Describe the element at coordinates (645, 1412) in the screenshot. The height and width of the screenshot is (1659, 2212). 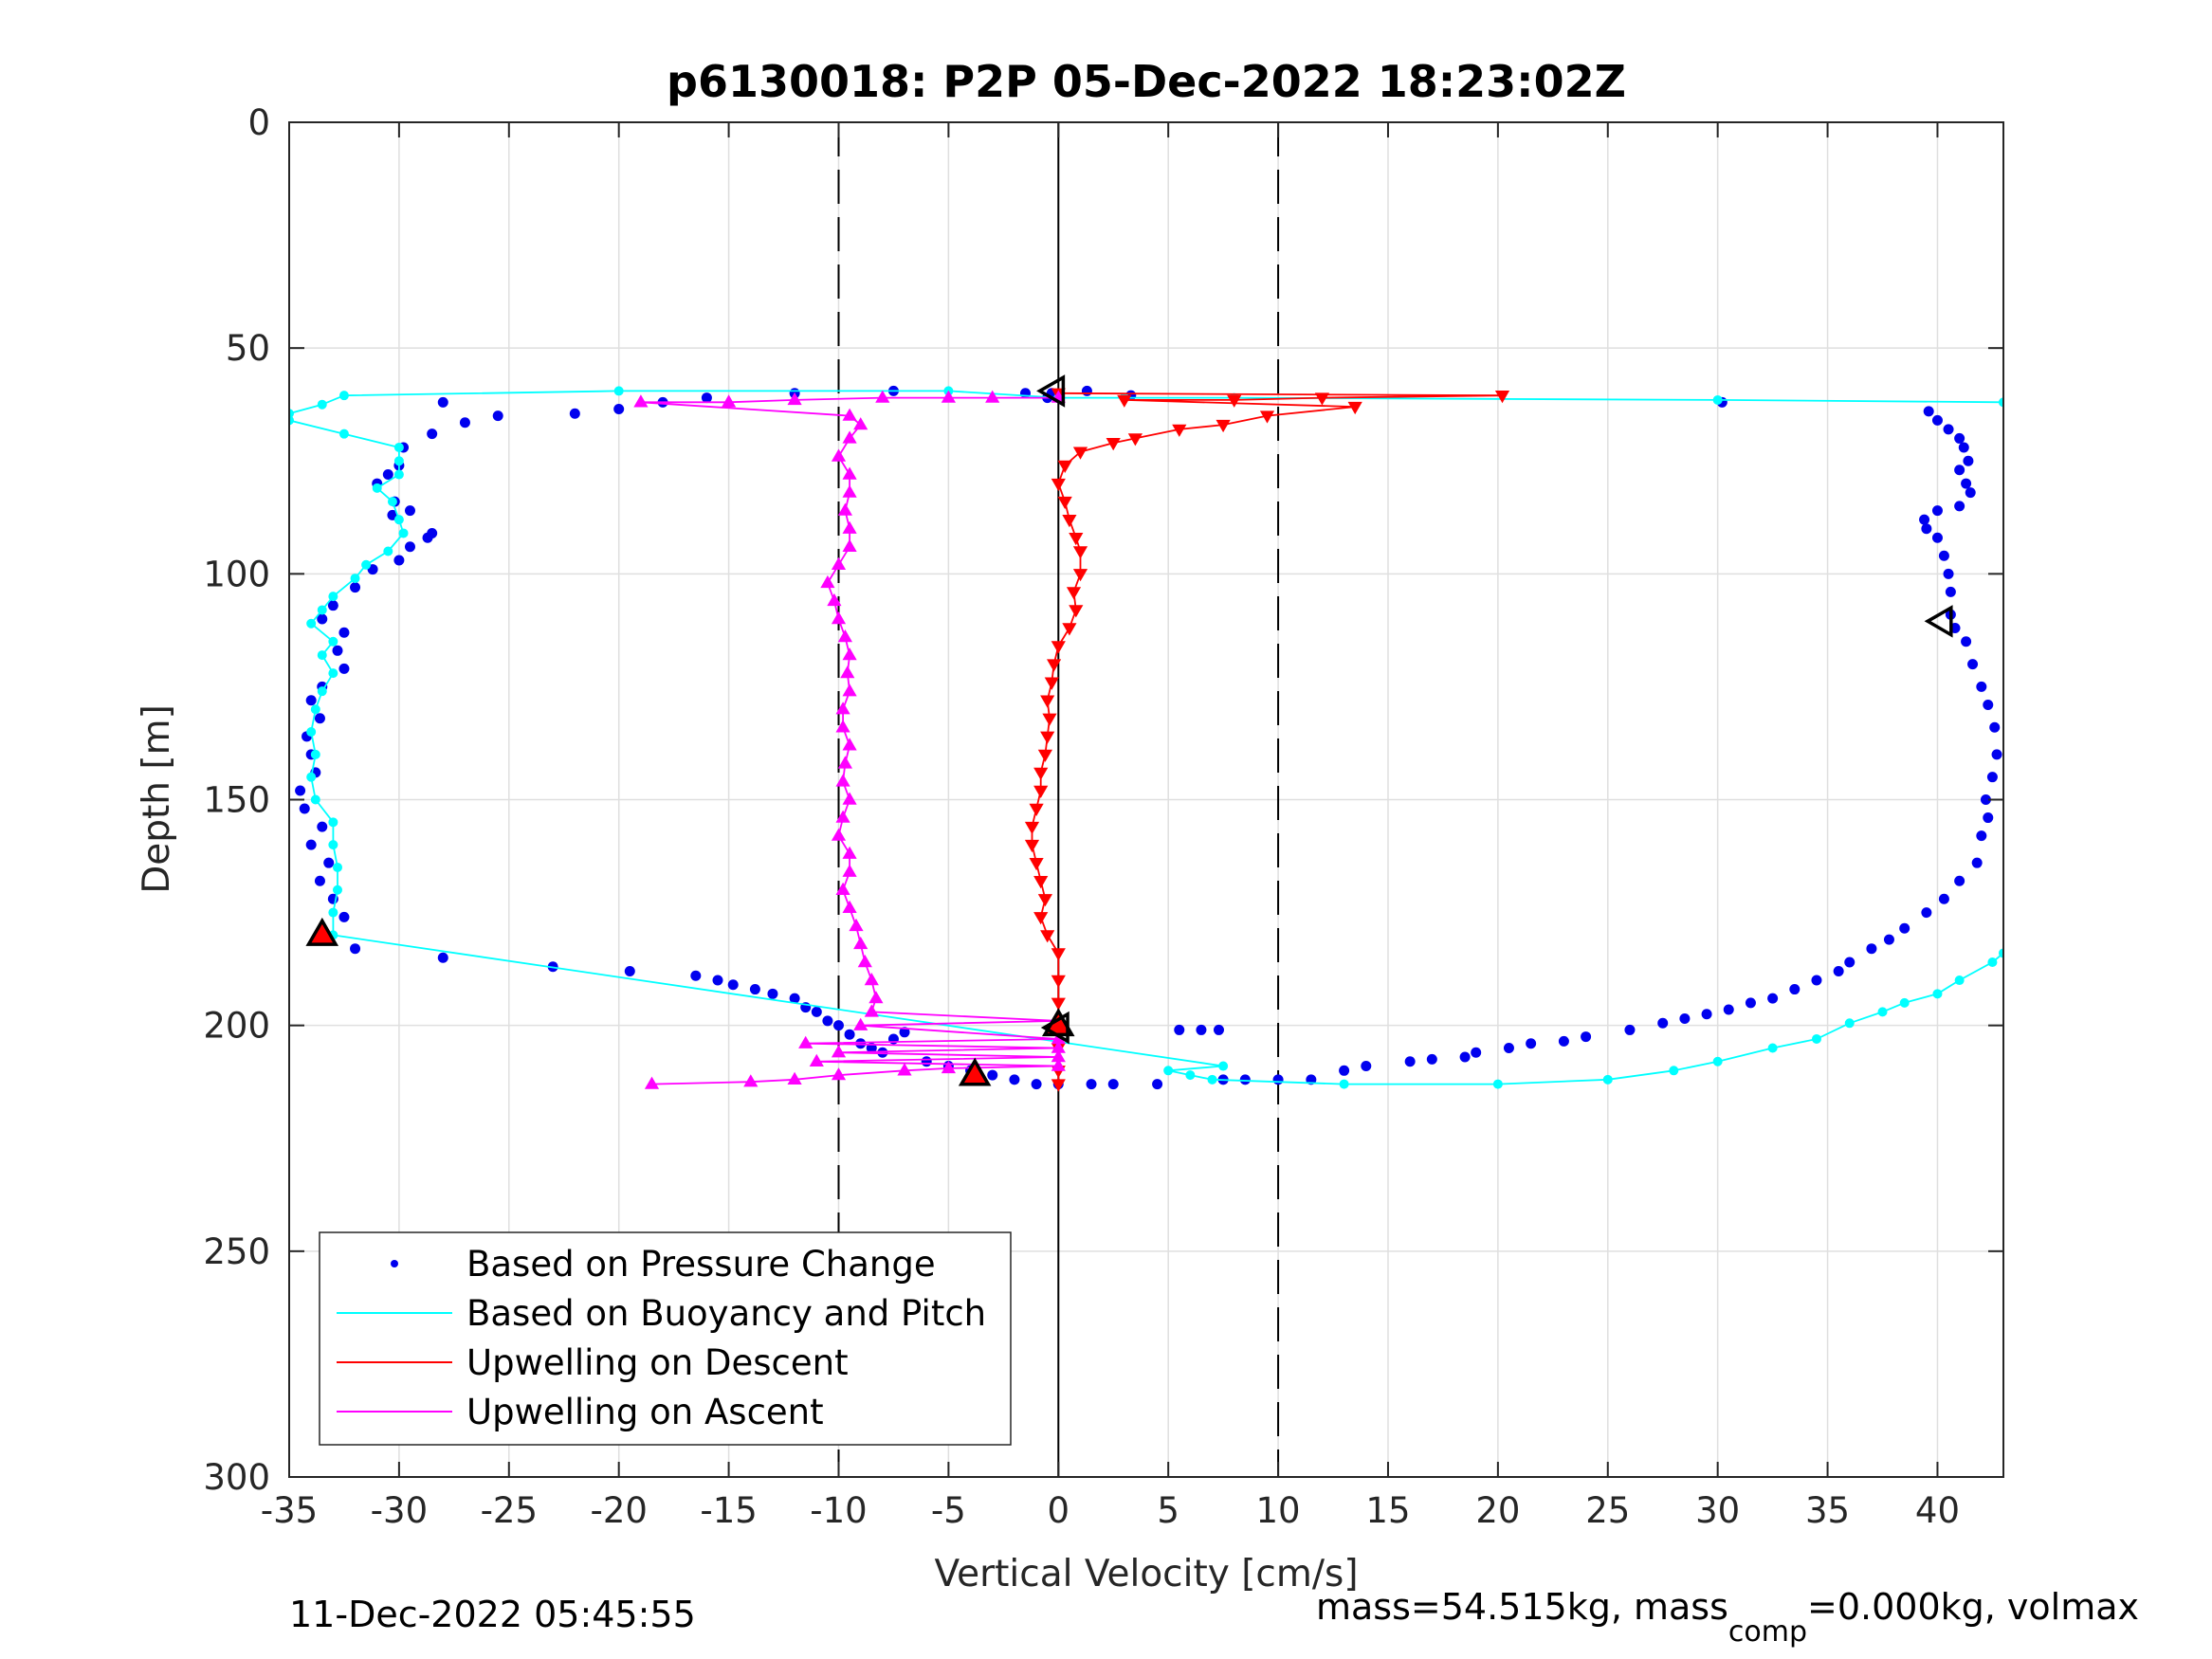
I see `legend-label-3: Upwelling on Ascent` at that location.